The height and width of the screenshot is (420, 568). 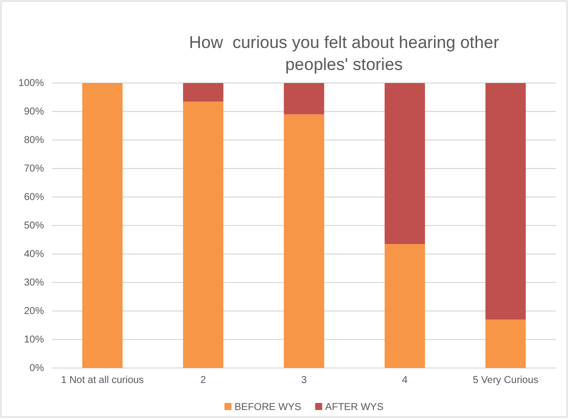 I want to click on y-tick-label: 80%, so click(x=34, y=140).